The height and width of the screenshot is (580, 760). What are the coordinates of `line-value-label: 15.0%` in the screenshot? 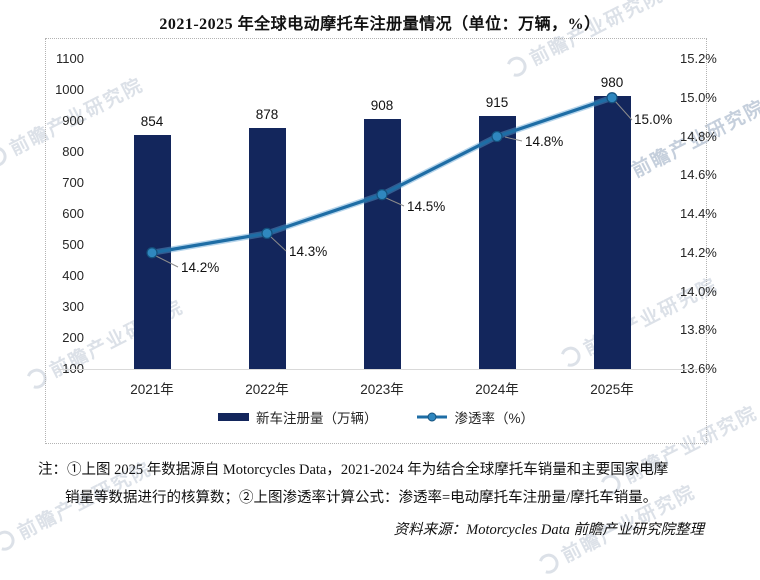 It's located at (653, 119).